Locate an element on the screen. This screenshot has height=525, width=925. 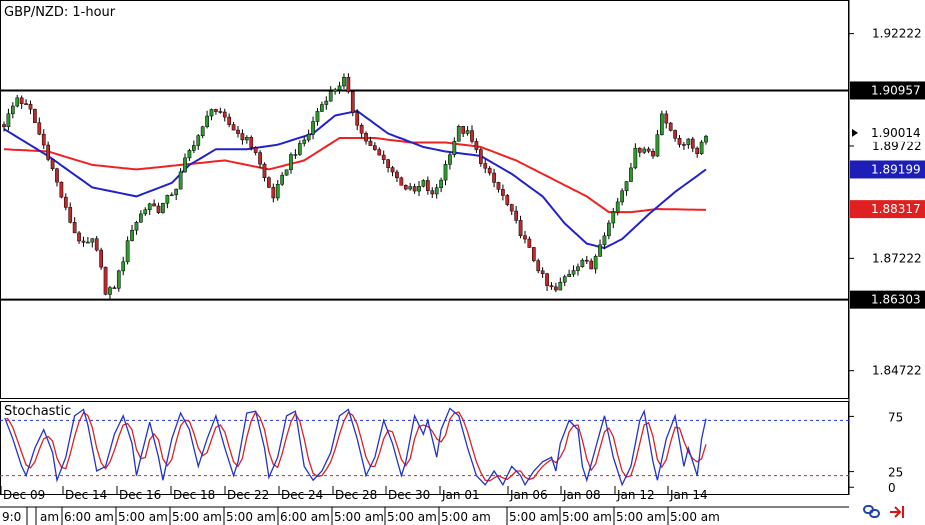
stochastic-title: Stochastic is located at coordinates (37, 411).